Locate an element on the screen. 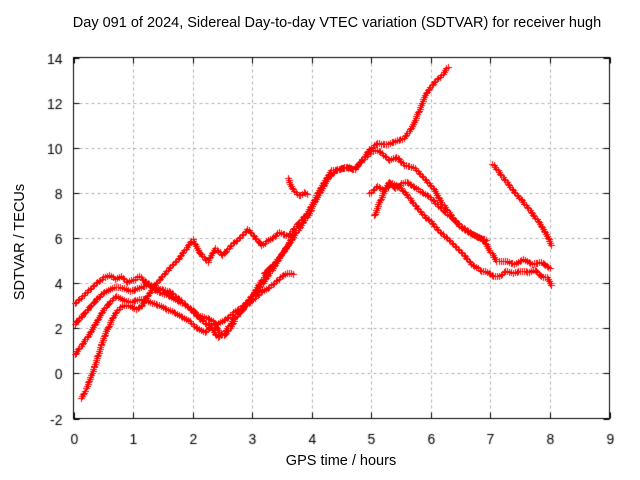 The width and height of the screenshot is (640, 480). x-axis-label: GPS time / hours is located at coordinates (341, 461).